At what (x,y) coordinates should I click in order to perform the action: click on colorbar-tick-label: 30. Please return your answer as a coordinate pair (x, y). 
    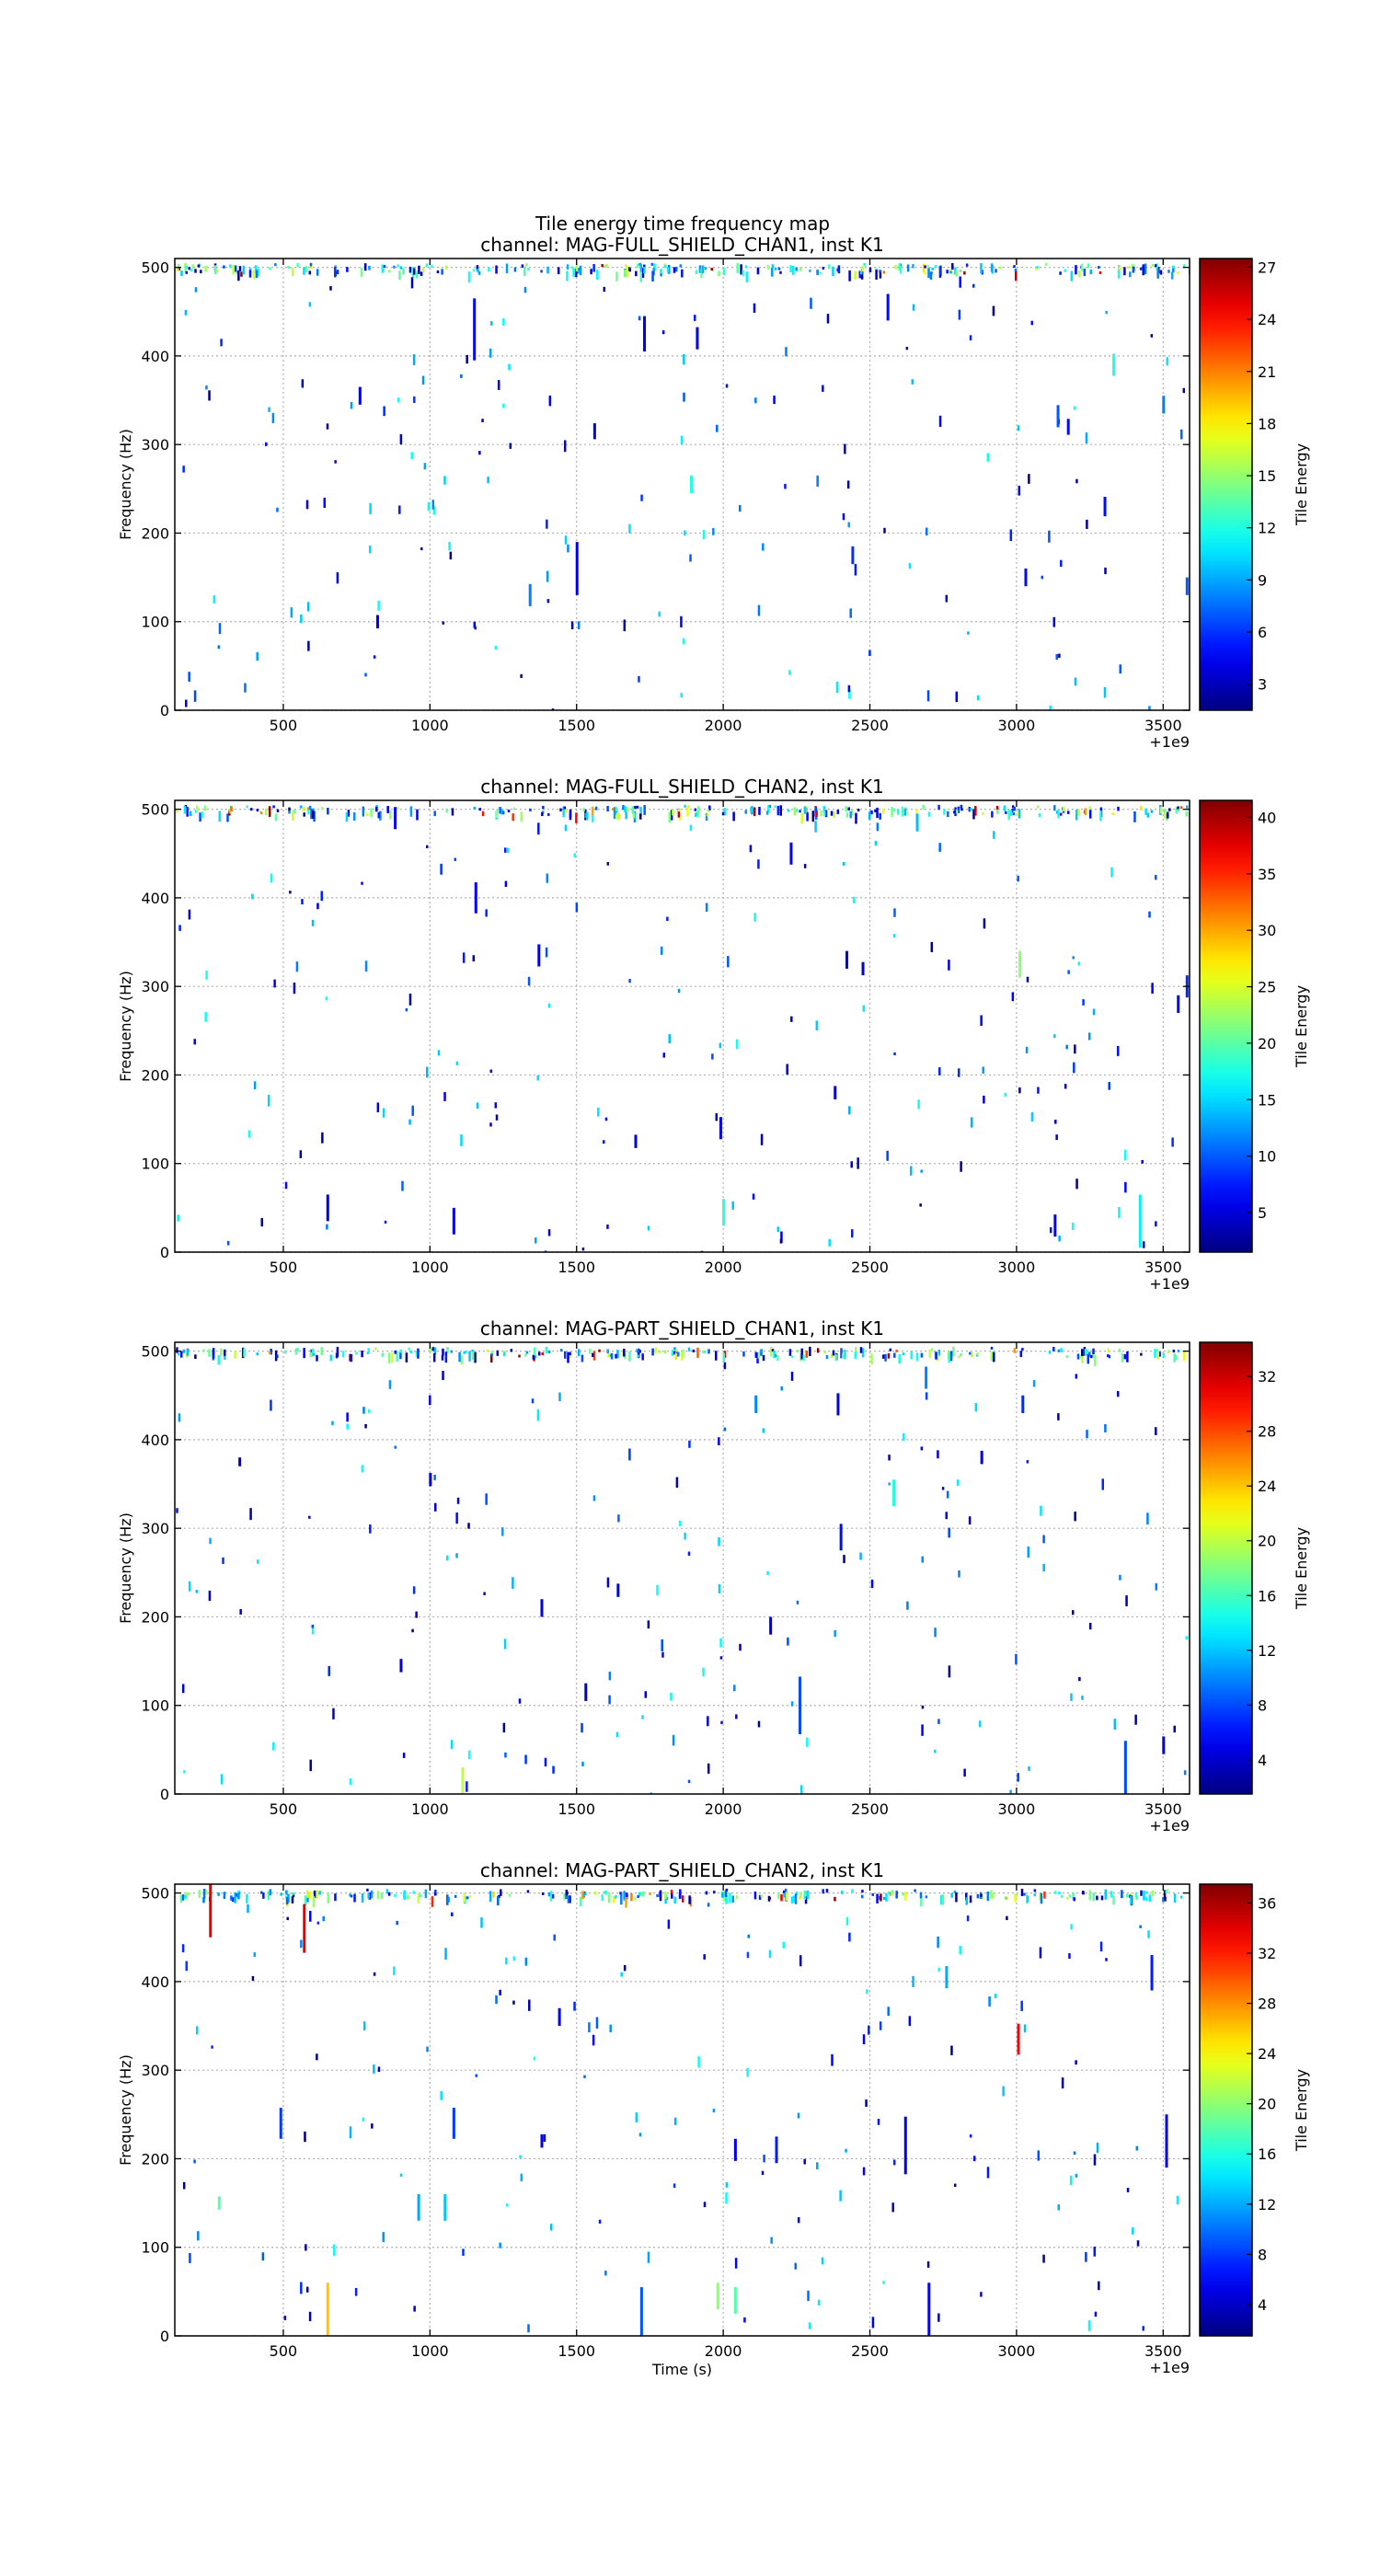
    Looking at the image, I should click on (1267, 930).